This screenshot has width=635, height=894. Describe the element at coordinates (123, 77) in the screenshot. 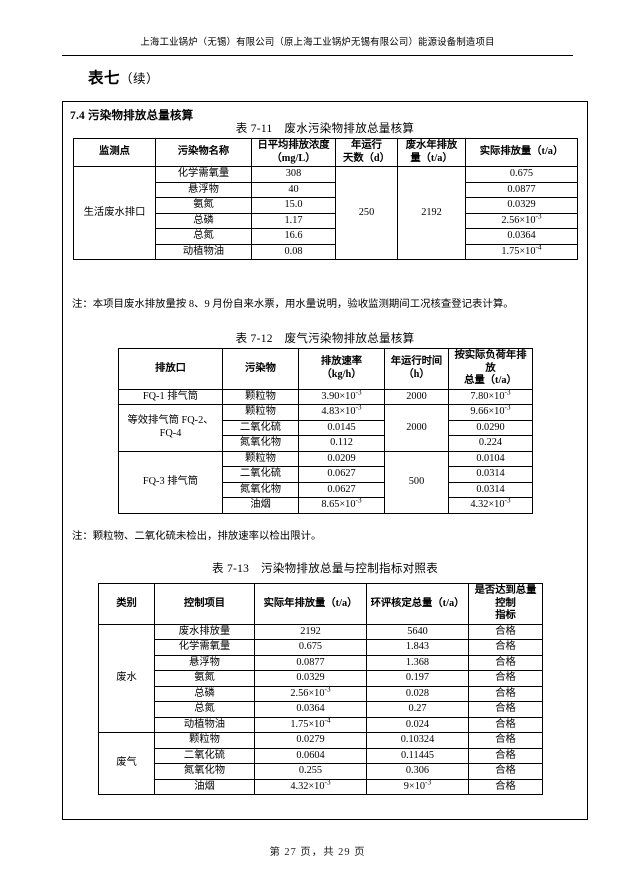

I see `page-title: 表七（续）` at that location.